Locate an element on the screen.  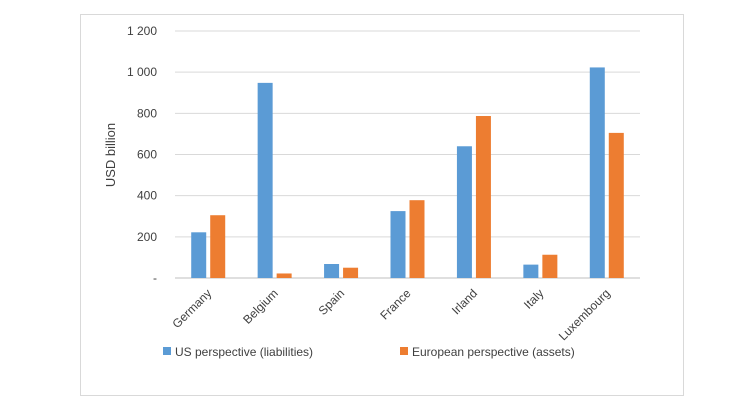
y-tick-label: 800 is located at coordinates (147, 113).